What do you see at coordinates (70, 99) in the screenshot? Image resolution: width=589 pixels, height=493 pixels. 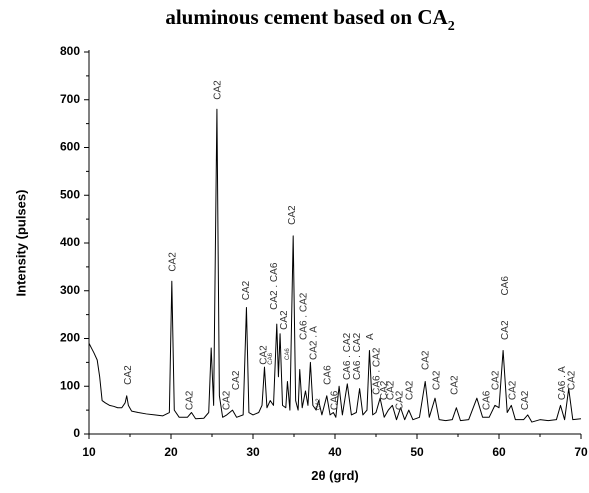 I see `y-tick-label: 700` at bounding box center [70, 99].